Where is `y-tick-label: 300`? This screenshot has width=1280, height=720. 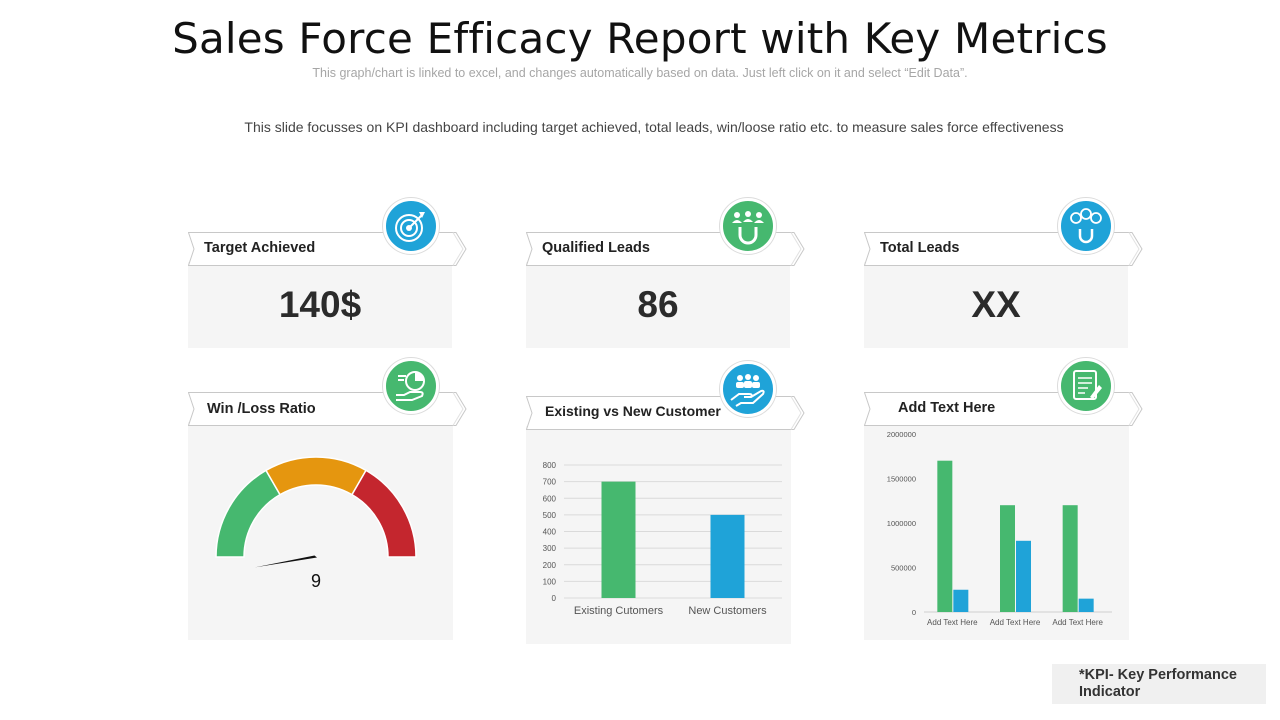 y-tick-label: 300 is located at coordinates (550, 548).